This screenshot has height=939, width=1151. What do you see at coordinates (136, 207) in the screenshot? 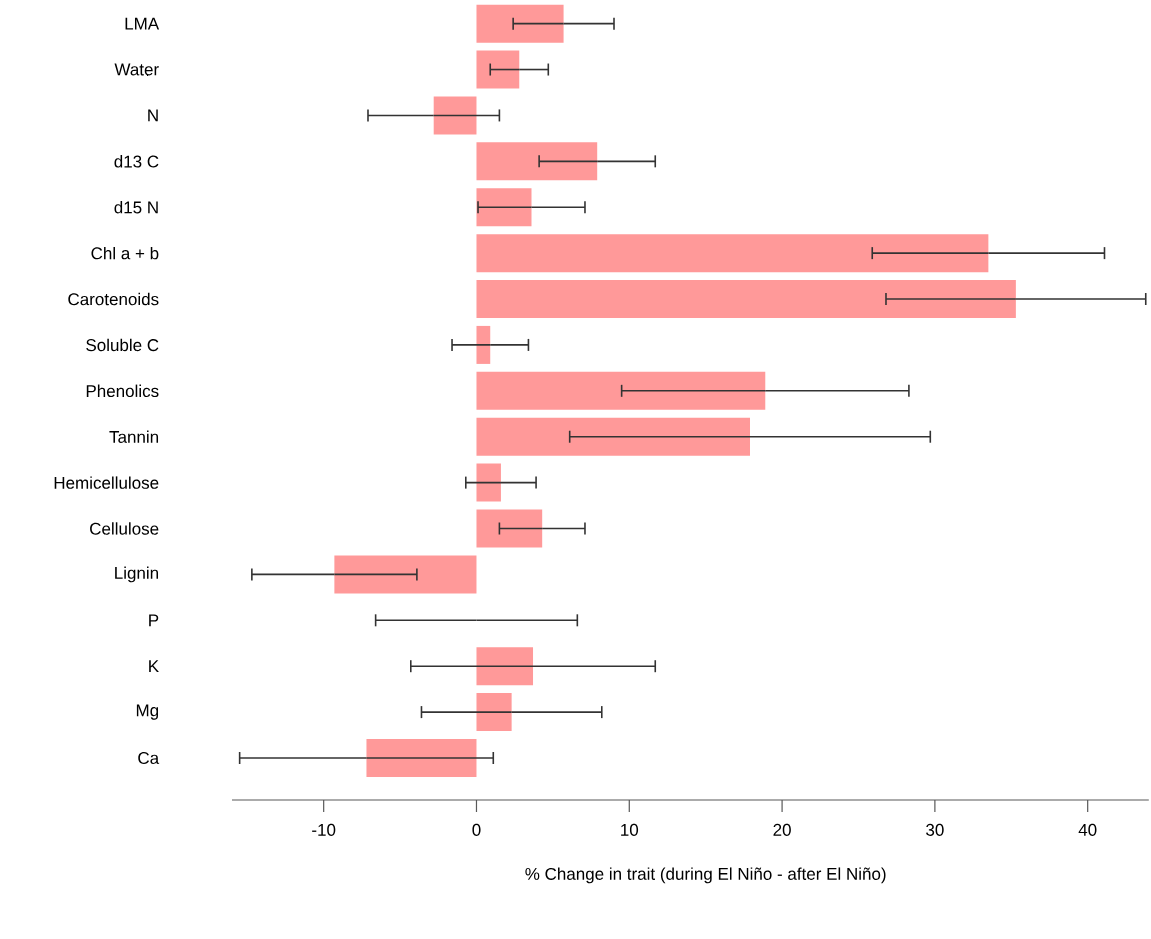
I see `y-tick-label: d15 N` at bounding box center [136, 207].